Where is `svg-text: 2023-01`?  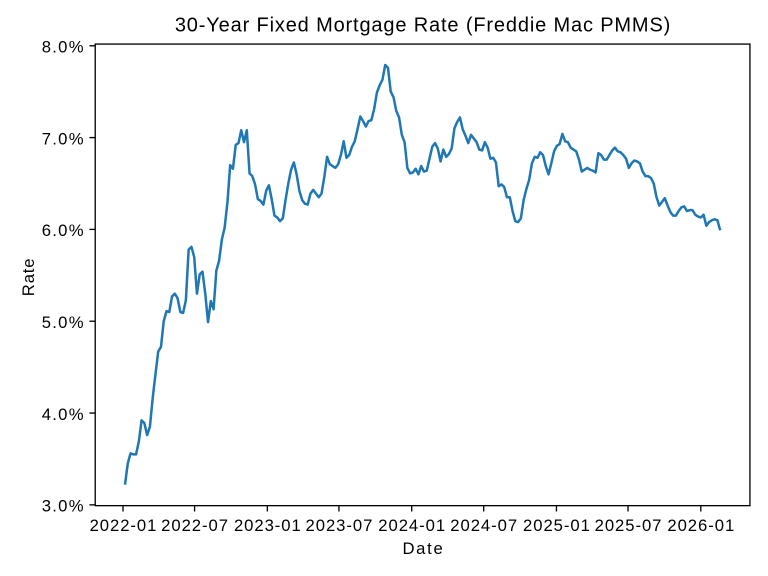 svg-text: 2023-01 is located at coordinates (268, 525).